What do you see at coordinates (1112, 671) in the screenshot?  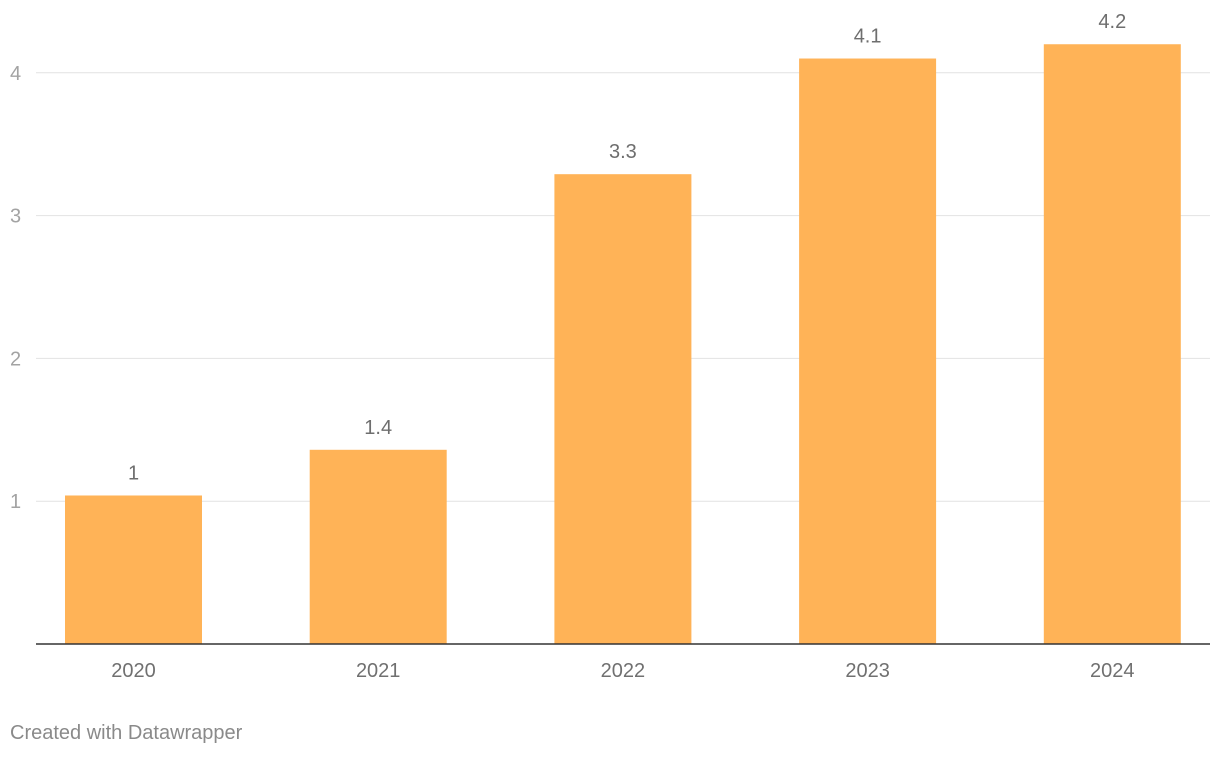 I see `x-tick-label: 2024` at bounding box center [1112, 671].